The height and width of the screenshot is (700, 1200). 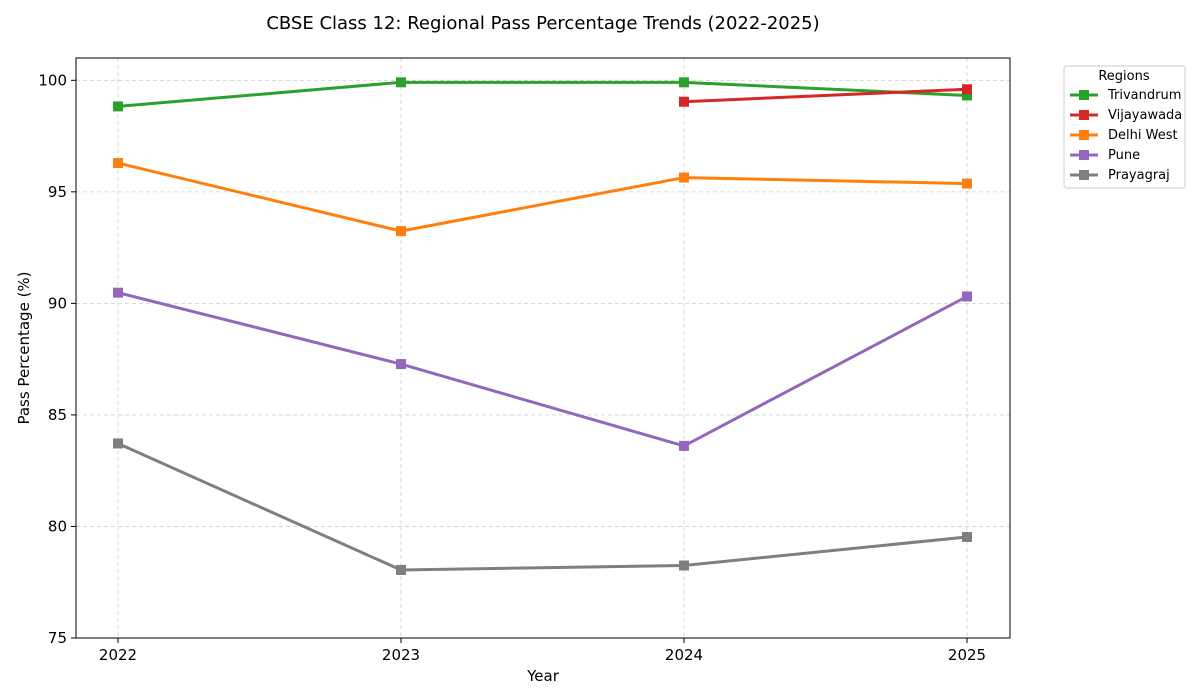 I want to click on series-line-delhi-west, so click(x=542, y=197).